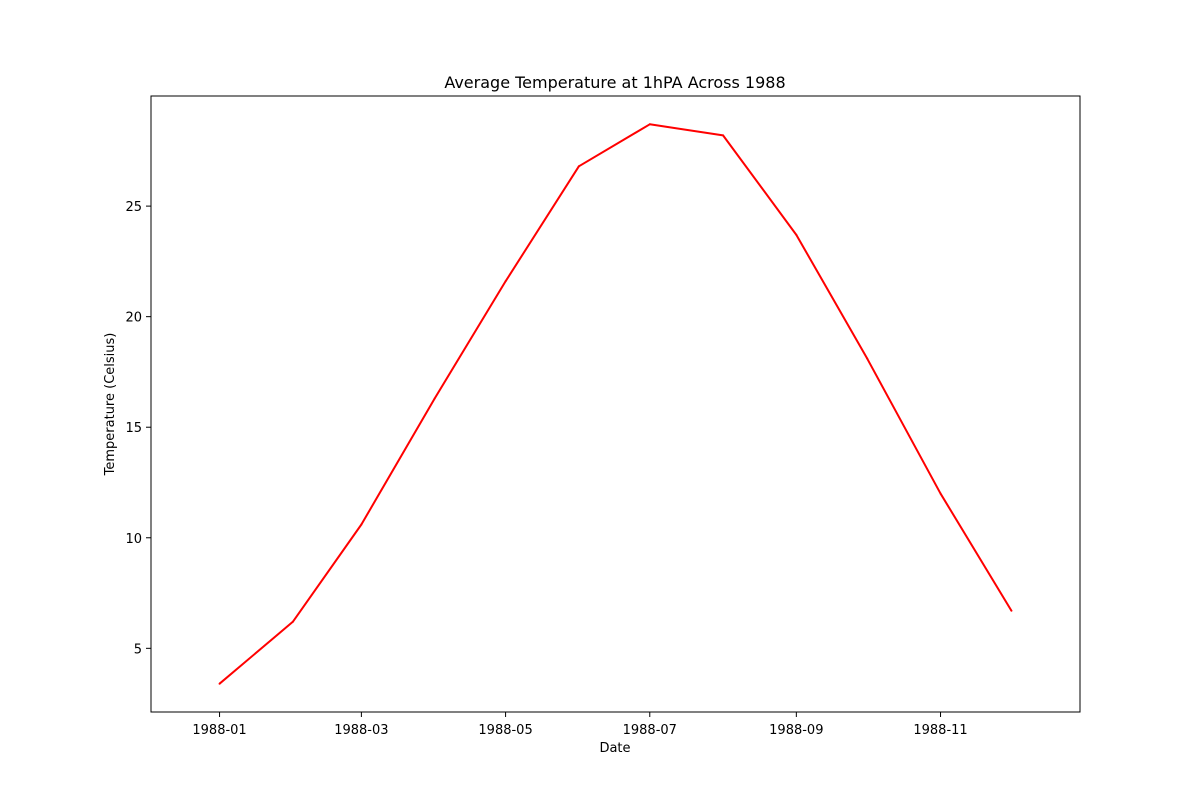 The image size is (1200, 800). What do you see at coordinates (940, 730) in the screenshot?
I see `x-tick-label: 1988-11` at bounding box center [940, 730].